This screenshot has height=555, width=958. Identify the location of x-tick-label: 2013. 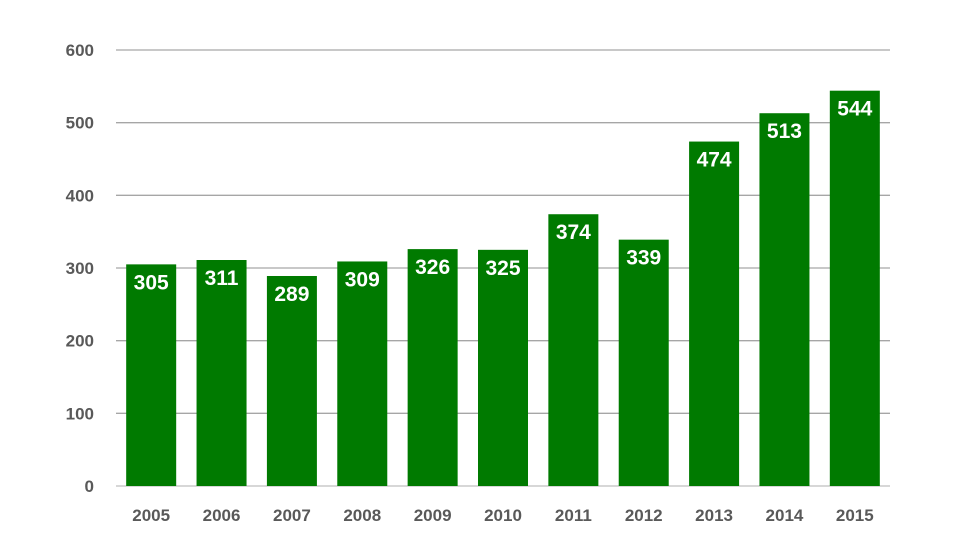
(714, 515).